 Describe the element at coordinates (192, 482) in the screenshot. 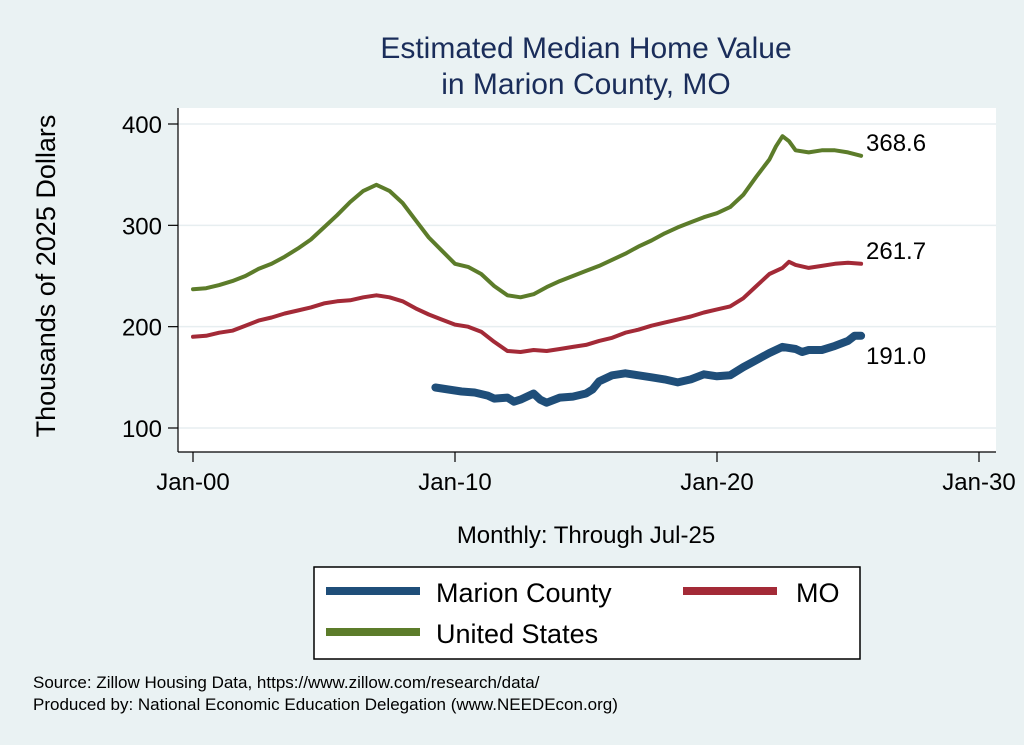

I see `x-tick-label: Jan-00` at that location.